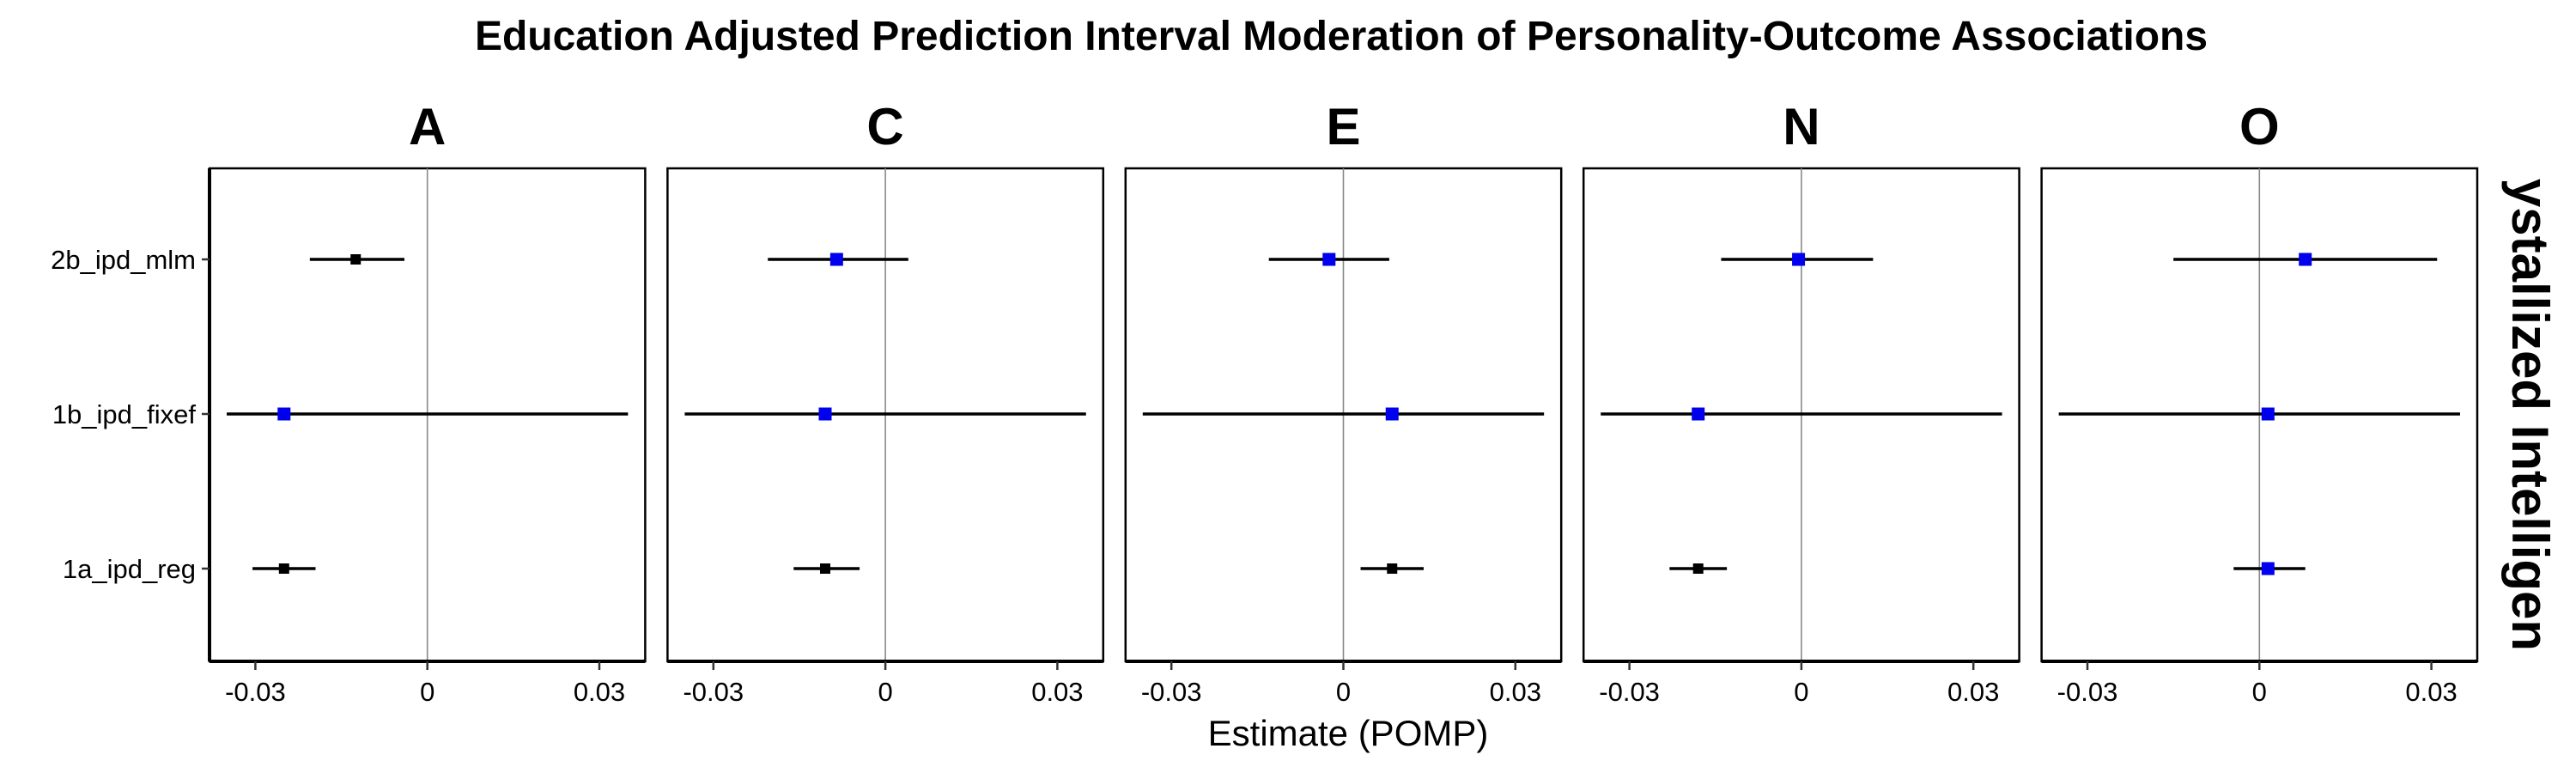  Describe the element at coordinates (885, 126) in the screenshot. I see `facet-label: C` at that location.